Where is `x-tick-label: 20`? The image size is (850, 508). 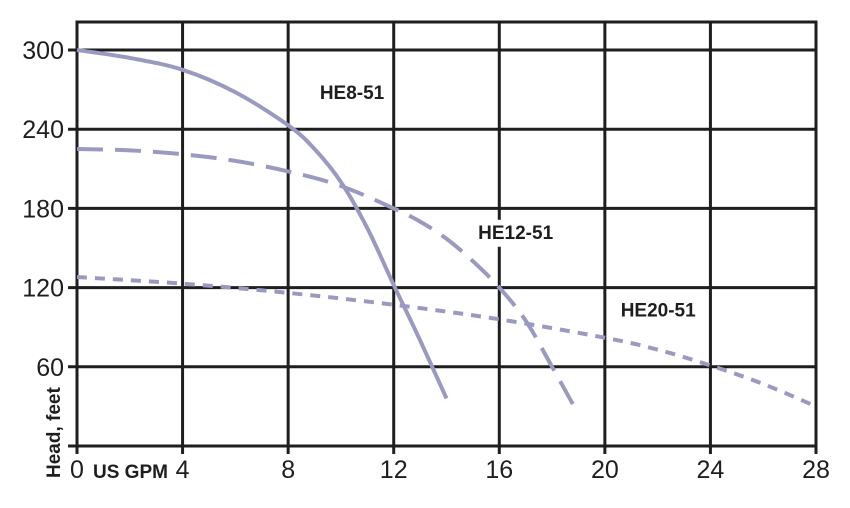
x-tick-label: 20 is located at coordinates (605, 470).